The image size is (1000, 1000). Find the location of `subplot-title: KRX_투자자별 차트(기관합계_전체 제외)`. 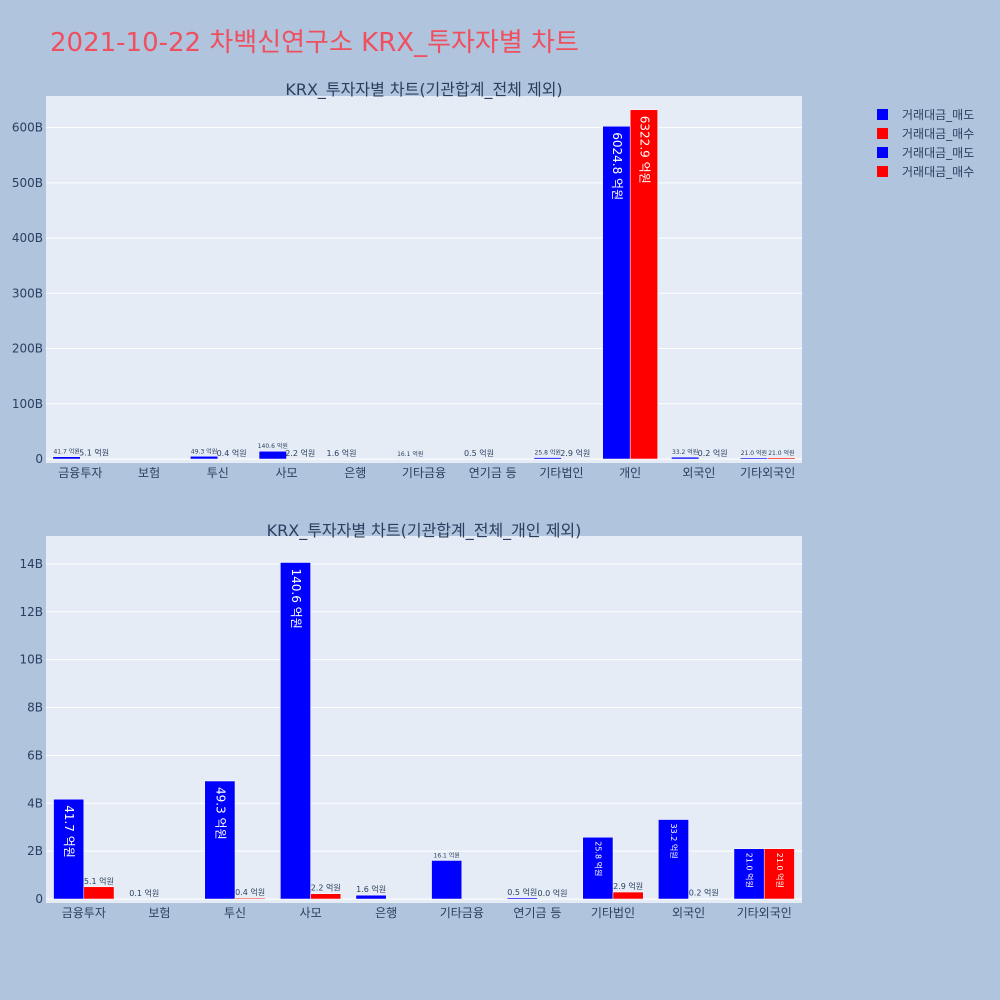

subplot-title: KRX_투자자별 차트(기관합계_전체 제외) is located at coordinates (423, 90).